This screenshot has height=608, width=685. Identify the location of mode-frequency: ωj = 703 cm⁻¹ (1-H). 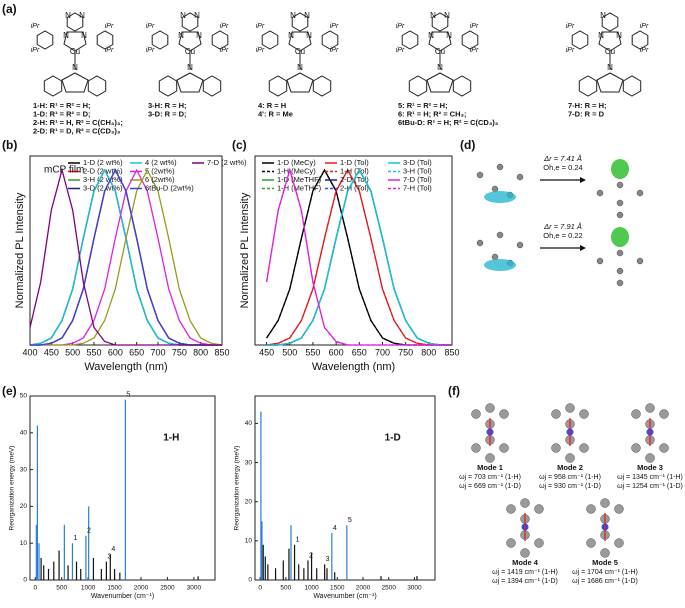
(490, 477).